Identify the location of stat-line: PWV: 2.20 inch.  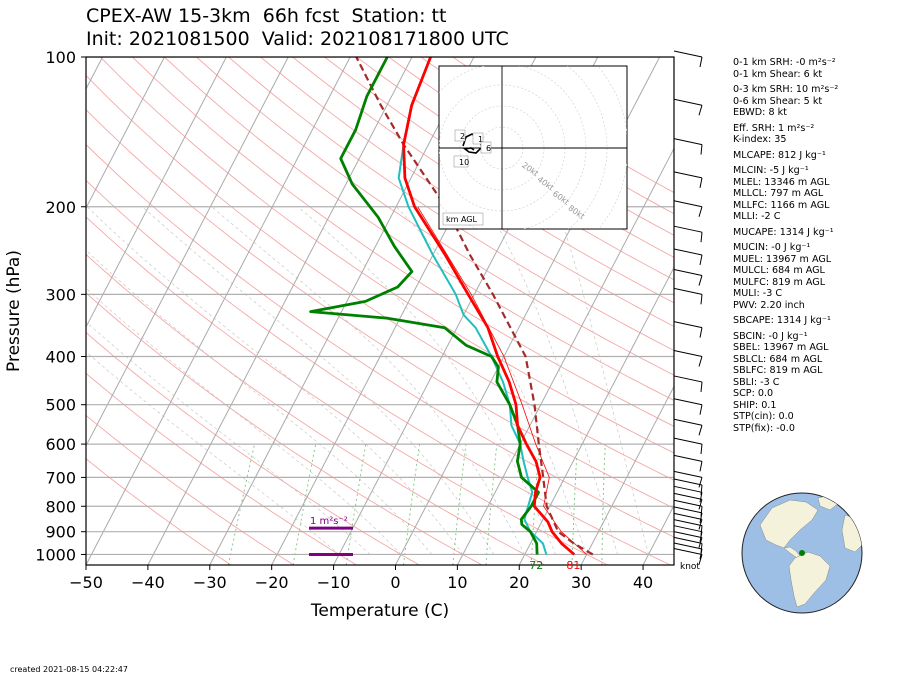
(769, 305).